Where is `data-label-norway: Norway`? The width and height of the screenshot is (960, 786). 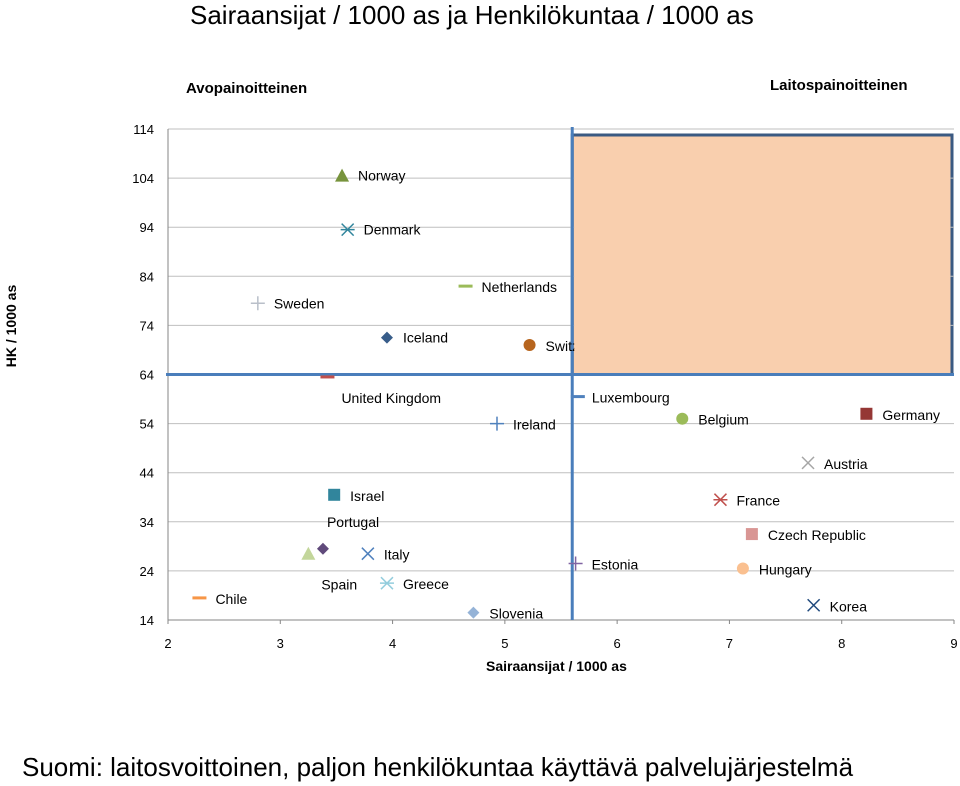
data-label-norway: Norway is located at coordinates (381, 176).